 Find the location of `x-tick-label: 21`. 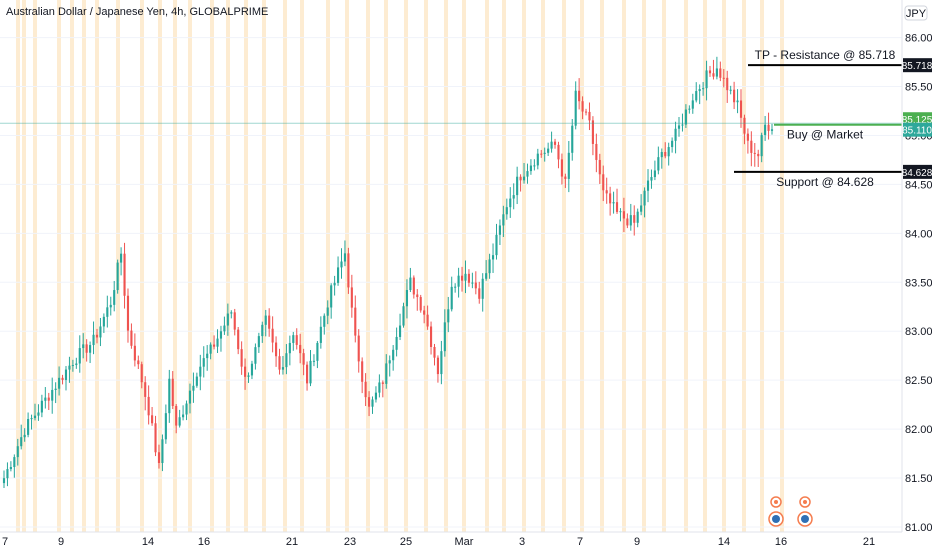

x-tick-label: 21 is located at coordinates (292, 542).